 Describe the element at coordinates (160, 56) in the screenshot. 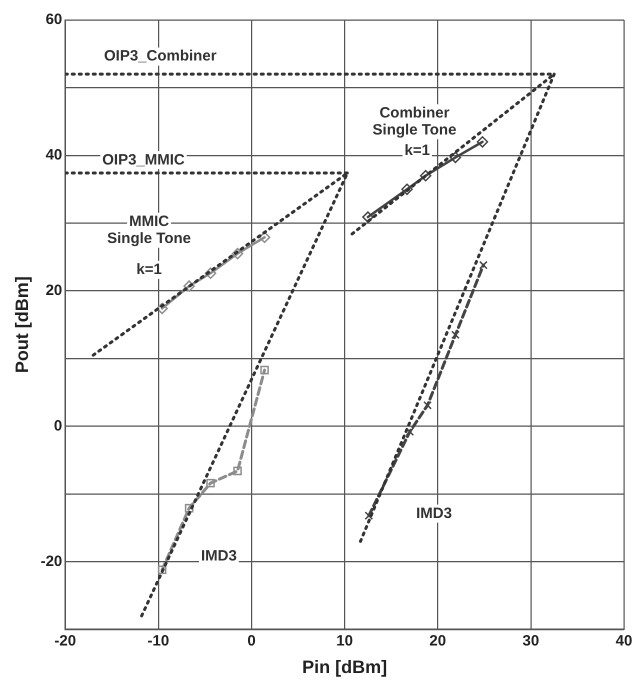

I see `annotation: OIP3_Combiner` at that location.